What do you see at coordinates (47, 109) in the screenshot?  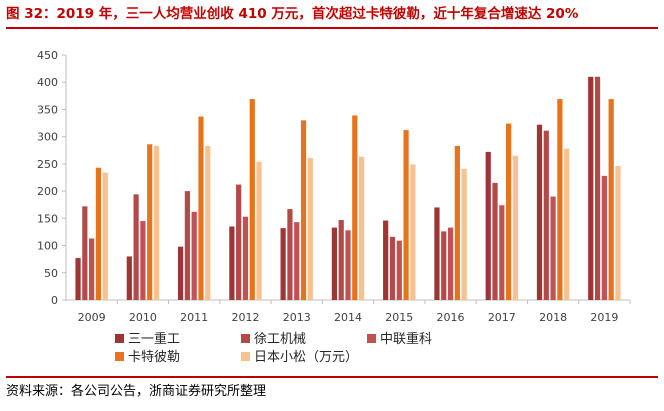 I see `y-tick-label: 350` at bounding box center [47, 109].